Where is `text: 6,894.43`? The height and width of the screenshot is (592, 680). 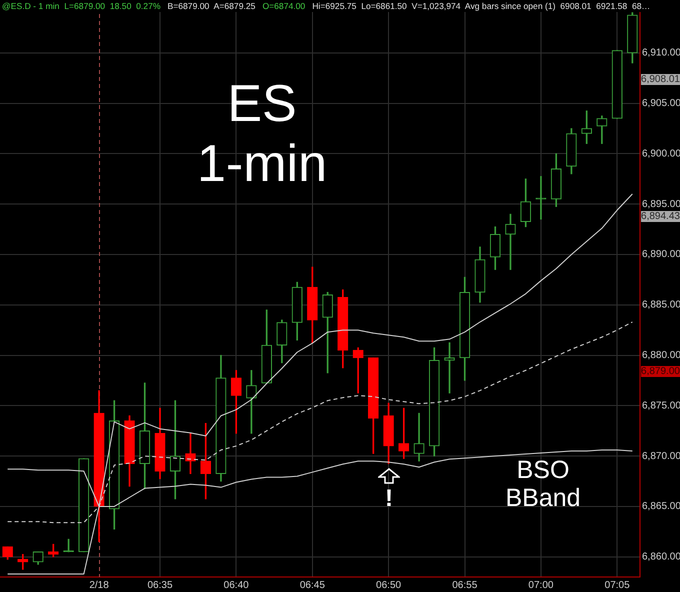 text: 6,894.43 is located at coordinates (660, 216).